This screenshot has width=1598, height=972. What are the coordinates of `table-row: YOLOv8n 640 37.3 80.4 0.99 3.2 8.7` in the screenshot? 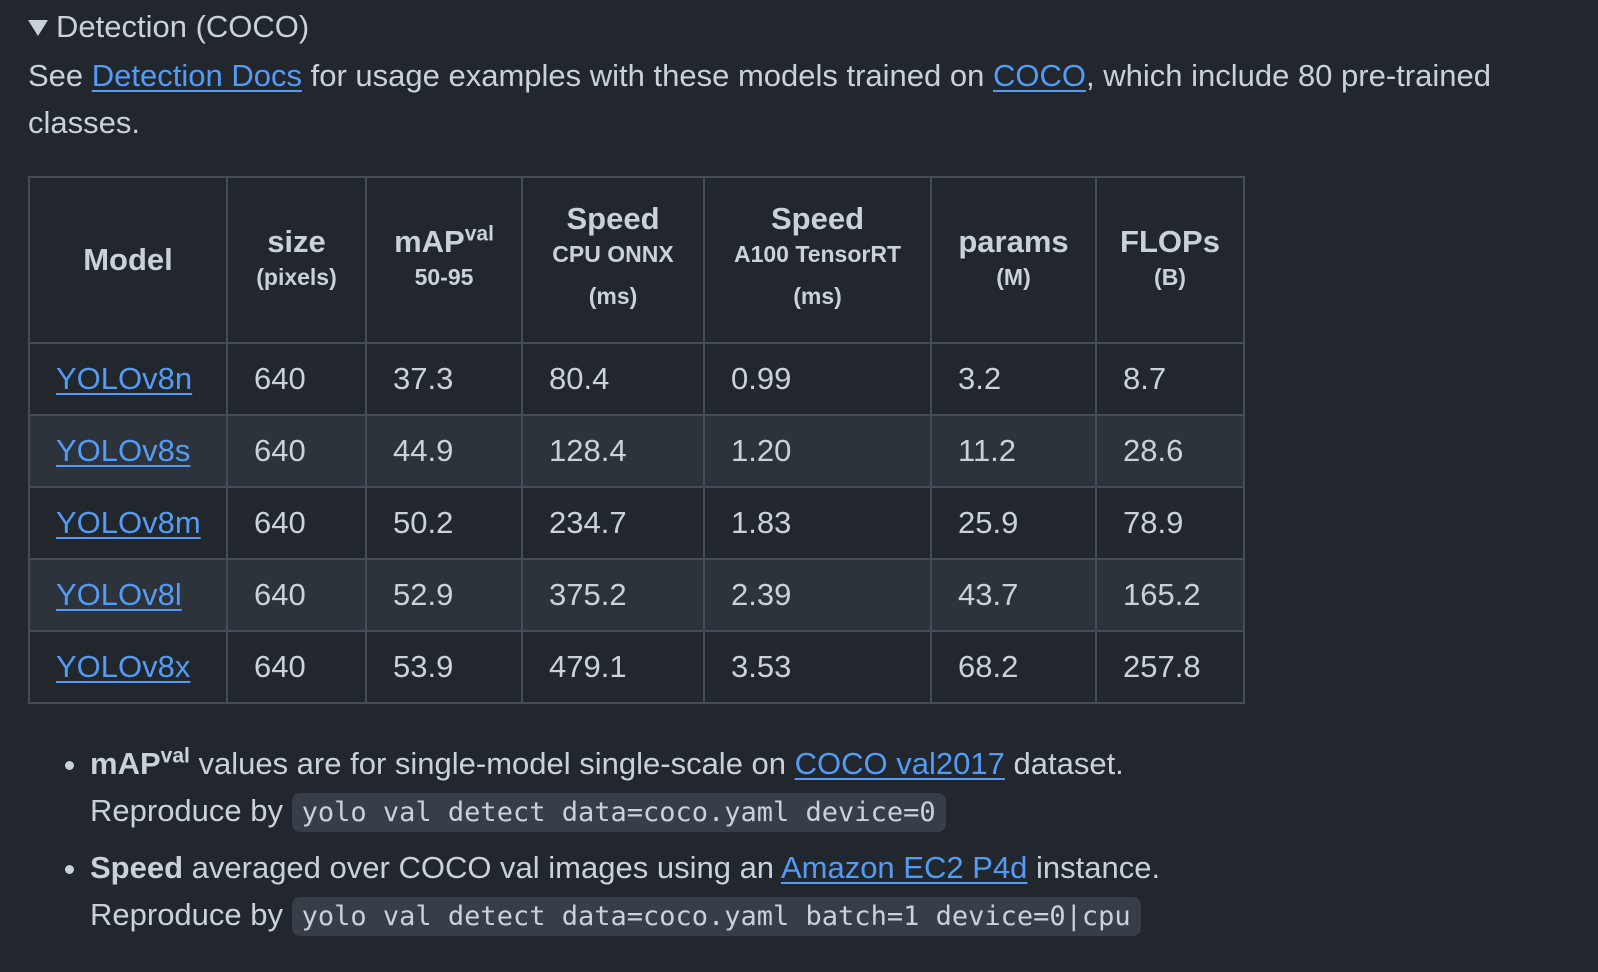 It's located at (636, 379).